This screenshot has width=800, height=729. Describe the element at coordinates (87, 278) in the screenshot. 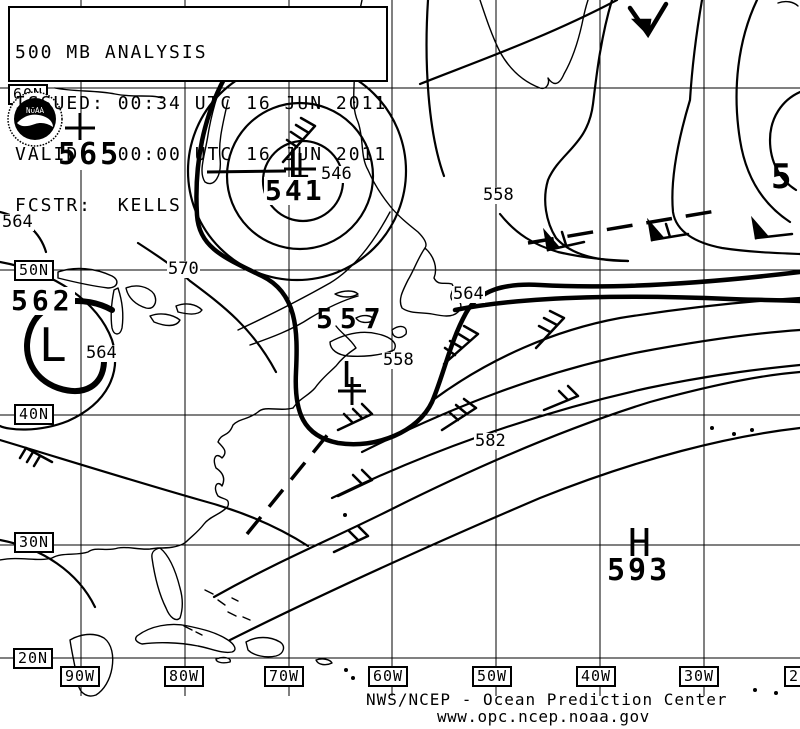

I see `lake-superior` at that location.